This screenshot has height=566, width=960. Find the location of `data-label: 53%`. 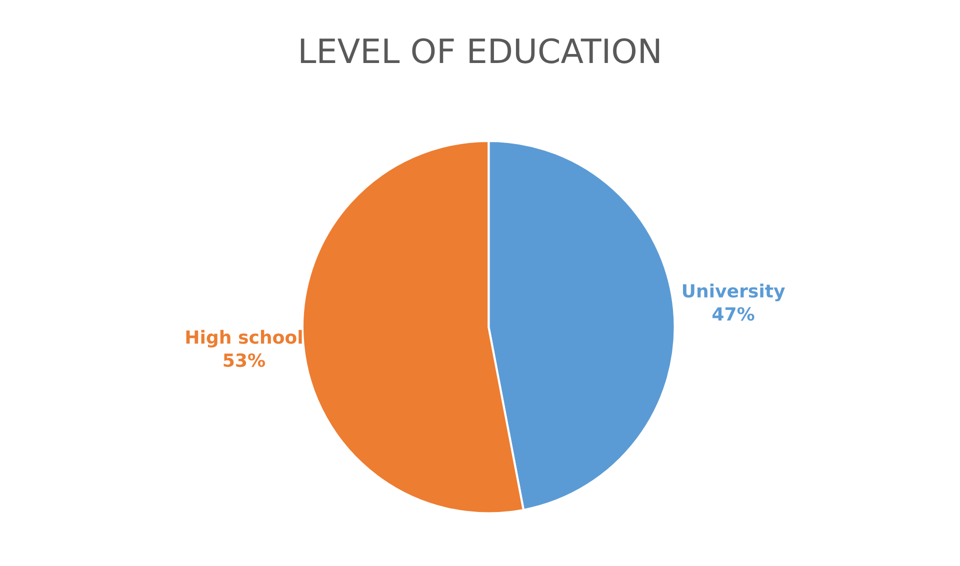

data-label: 53% is located at coordinates (245, 360).